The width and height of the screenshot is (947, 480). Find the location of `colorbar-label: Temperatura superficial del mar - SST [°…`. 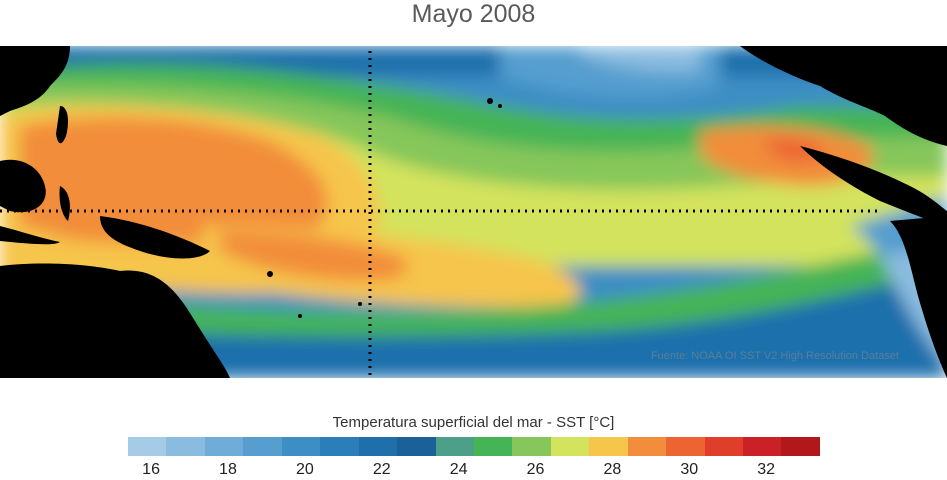

colorbar-label: Temperatura superficial del mar - SST [°… is located at coordinates (473, 422).